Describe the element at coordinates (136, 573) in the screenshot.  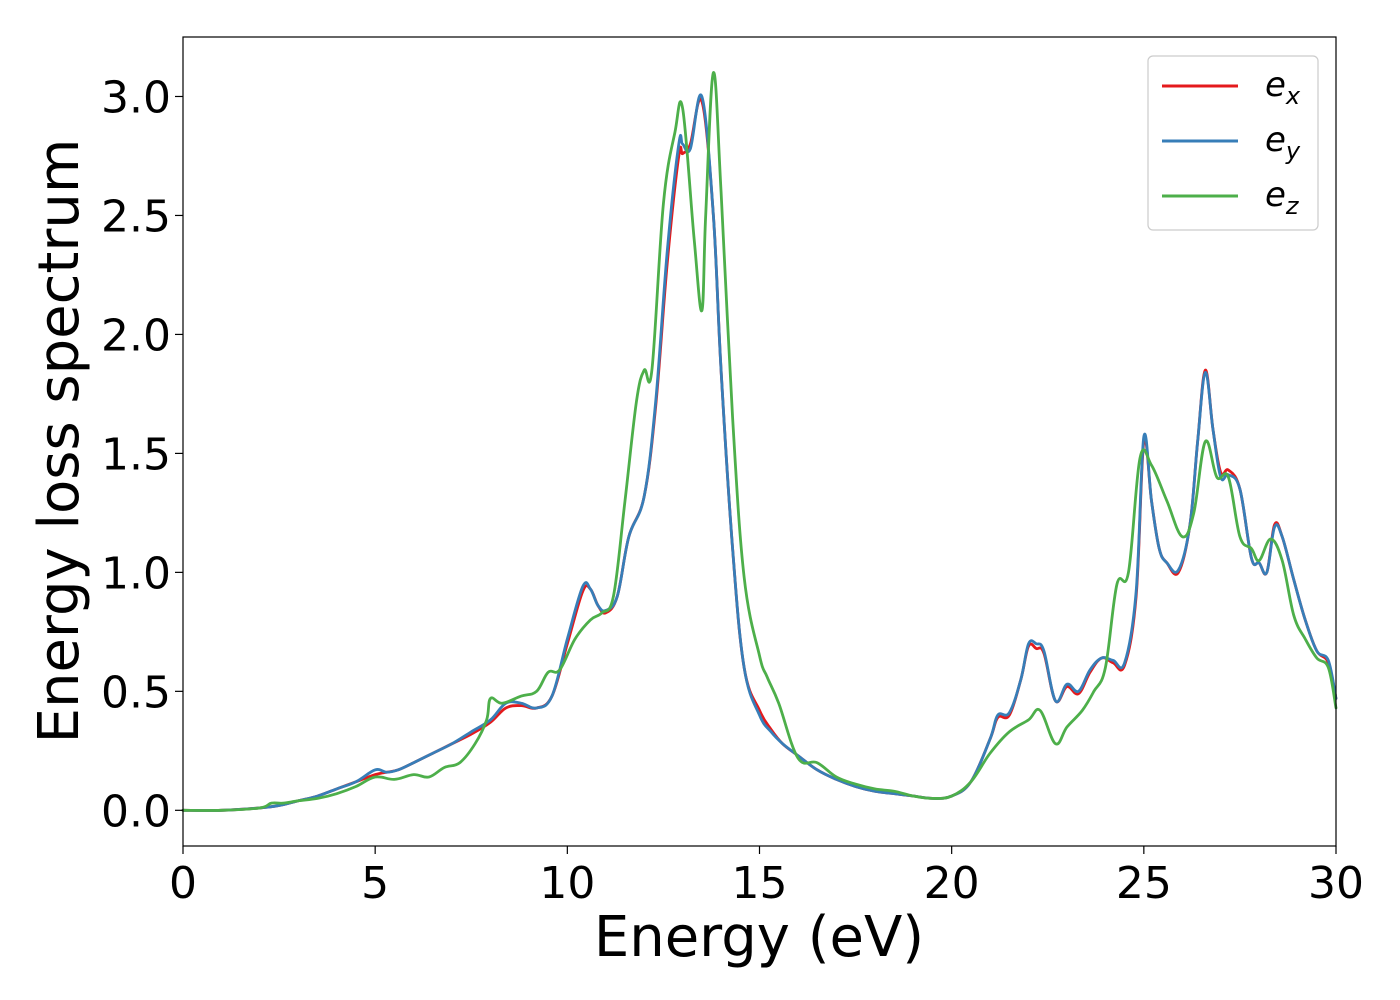
I see `y-tick-label: 1.0` at that location.